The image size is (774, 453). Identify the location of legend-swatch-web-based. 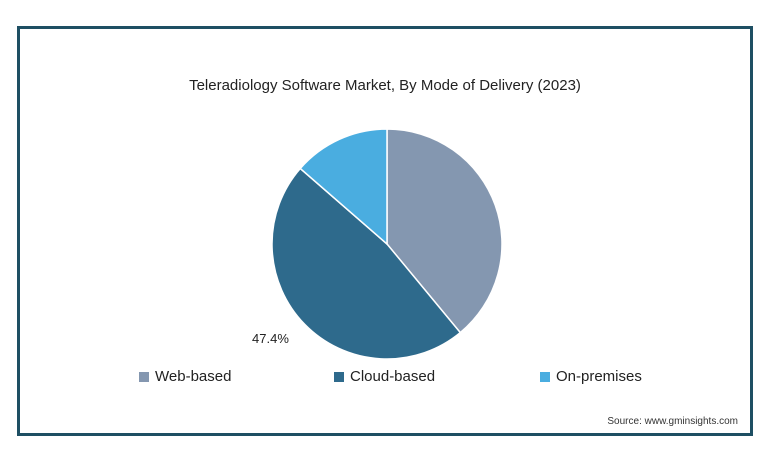
(144, 376).